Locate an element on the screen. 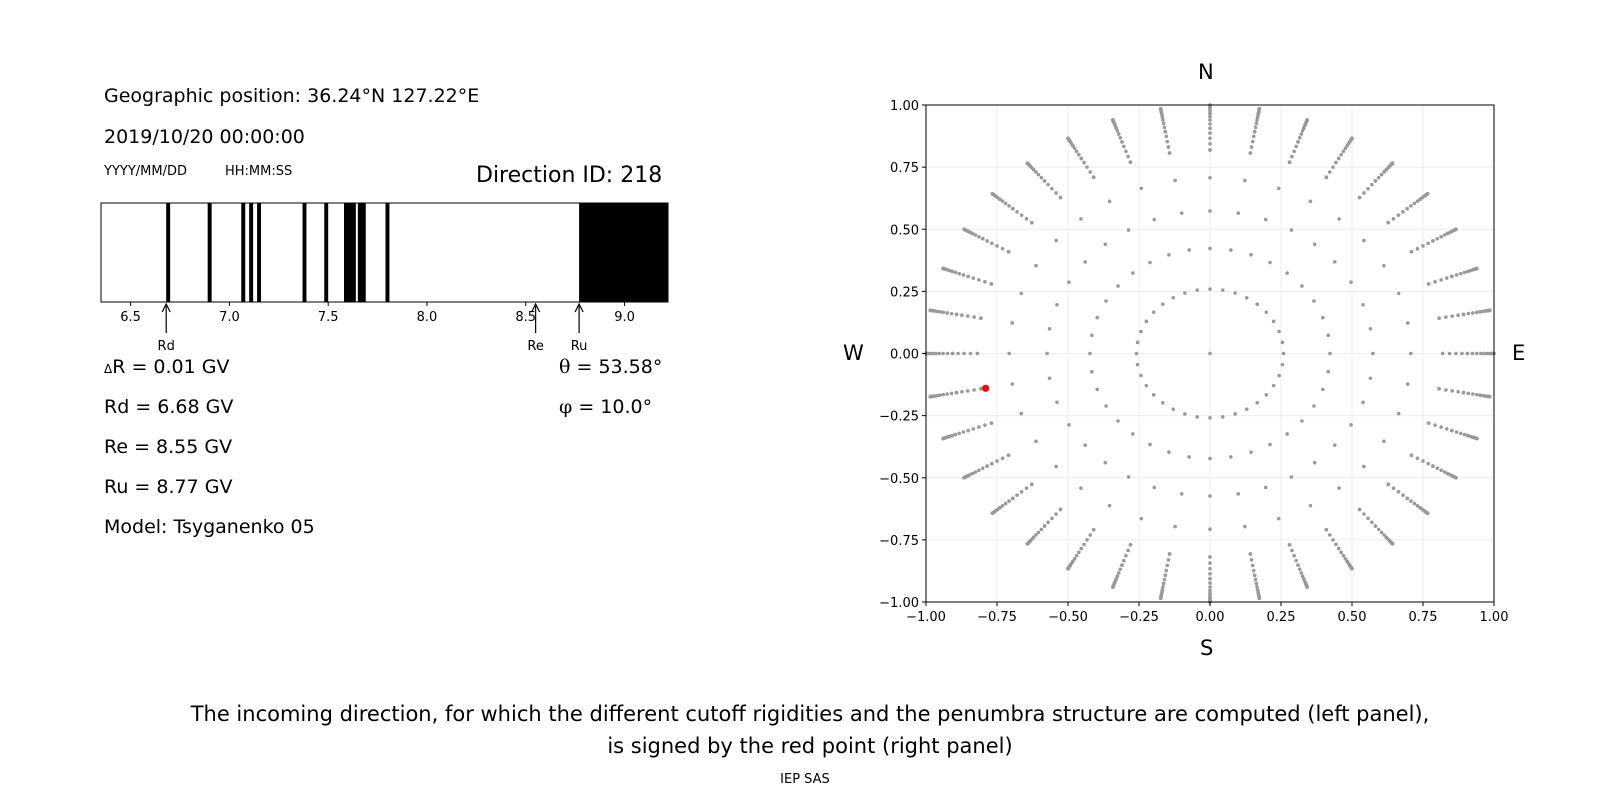 The height and width of the screenshot is (800, 1600). delta-r-text: R = 0.01 GV is located at coordinates (171, 367).